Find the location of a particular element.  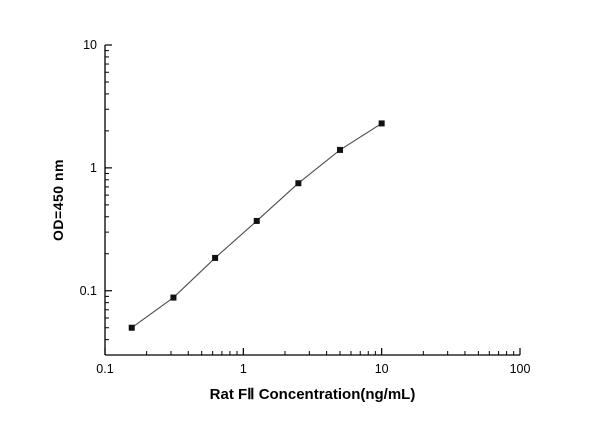

y-tick-label: 0.1 is located at coordinates (88, 291).